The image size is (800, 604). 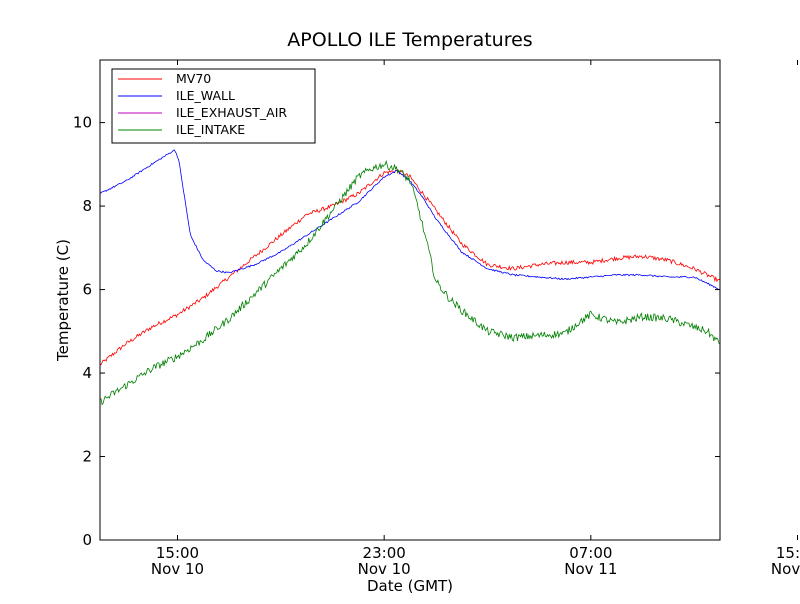 What do you see at coordinates (63, 300) in the screenshot?
I see `y-axis-label: Temperature (C)` at bounding box center [63, 300].